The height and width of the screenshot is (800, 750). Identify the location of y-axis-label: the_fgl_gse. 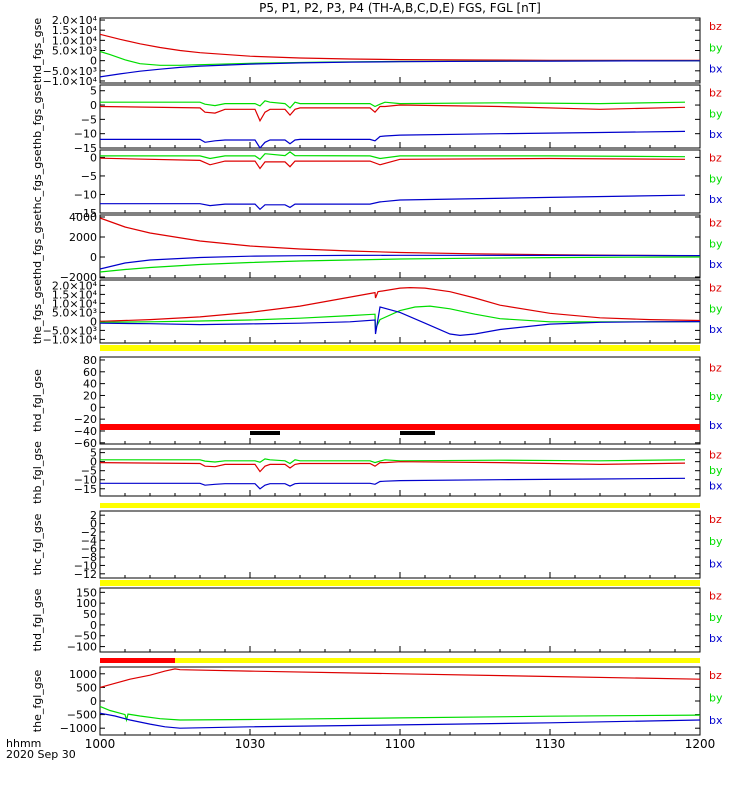
(37, 701).